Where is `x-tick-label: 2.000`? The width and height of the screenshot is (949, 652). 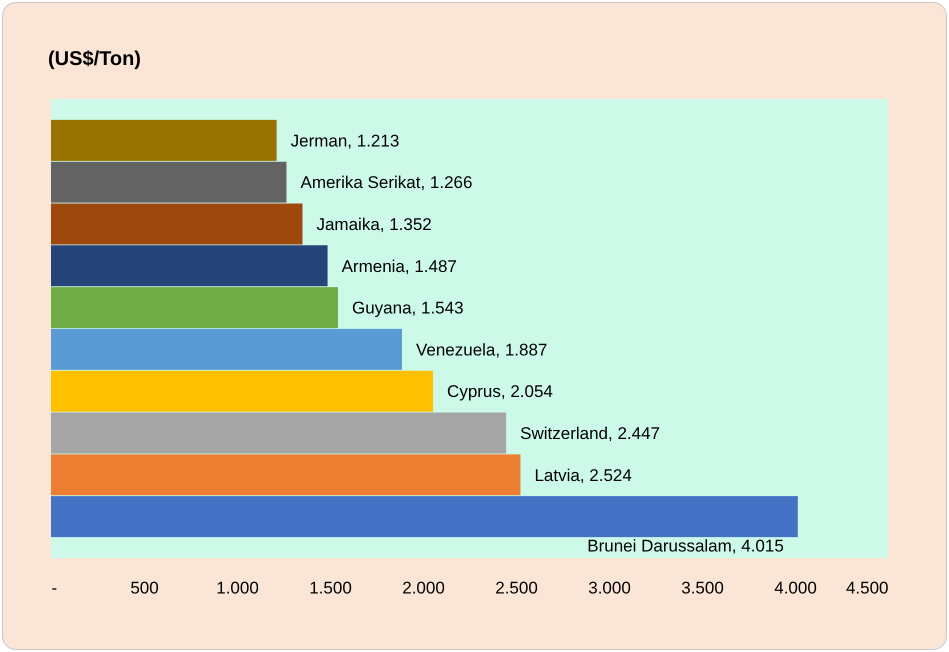
x-tick-label: 2.000 is located at coordinates (423, 588).